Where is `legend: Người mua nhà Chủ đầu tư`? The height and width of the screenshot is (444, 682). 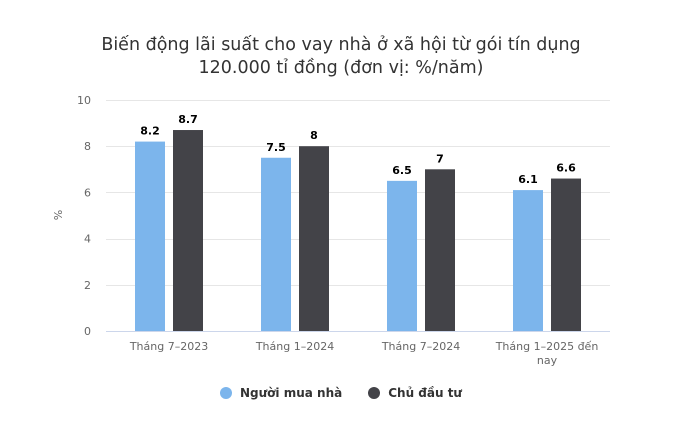 legend: Người mua nhà Chủ đầu tư is located at coordinates (341, 393).